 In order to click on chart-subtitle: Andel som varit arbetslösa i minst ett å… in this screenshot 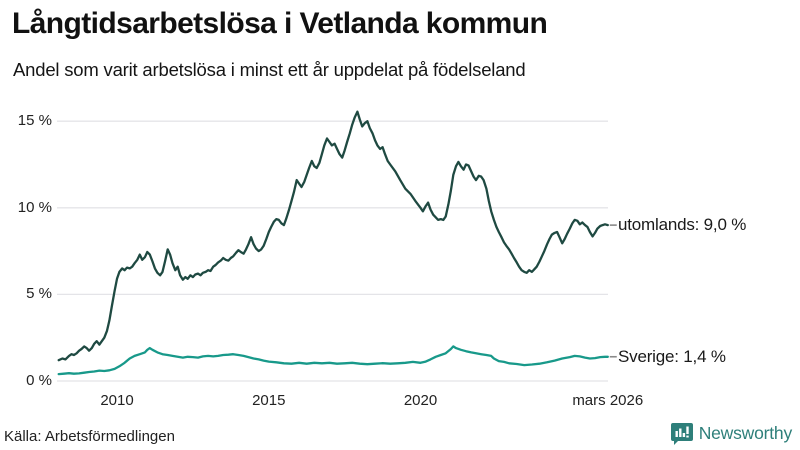, I will do `click(269, 69)`.